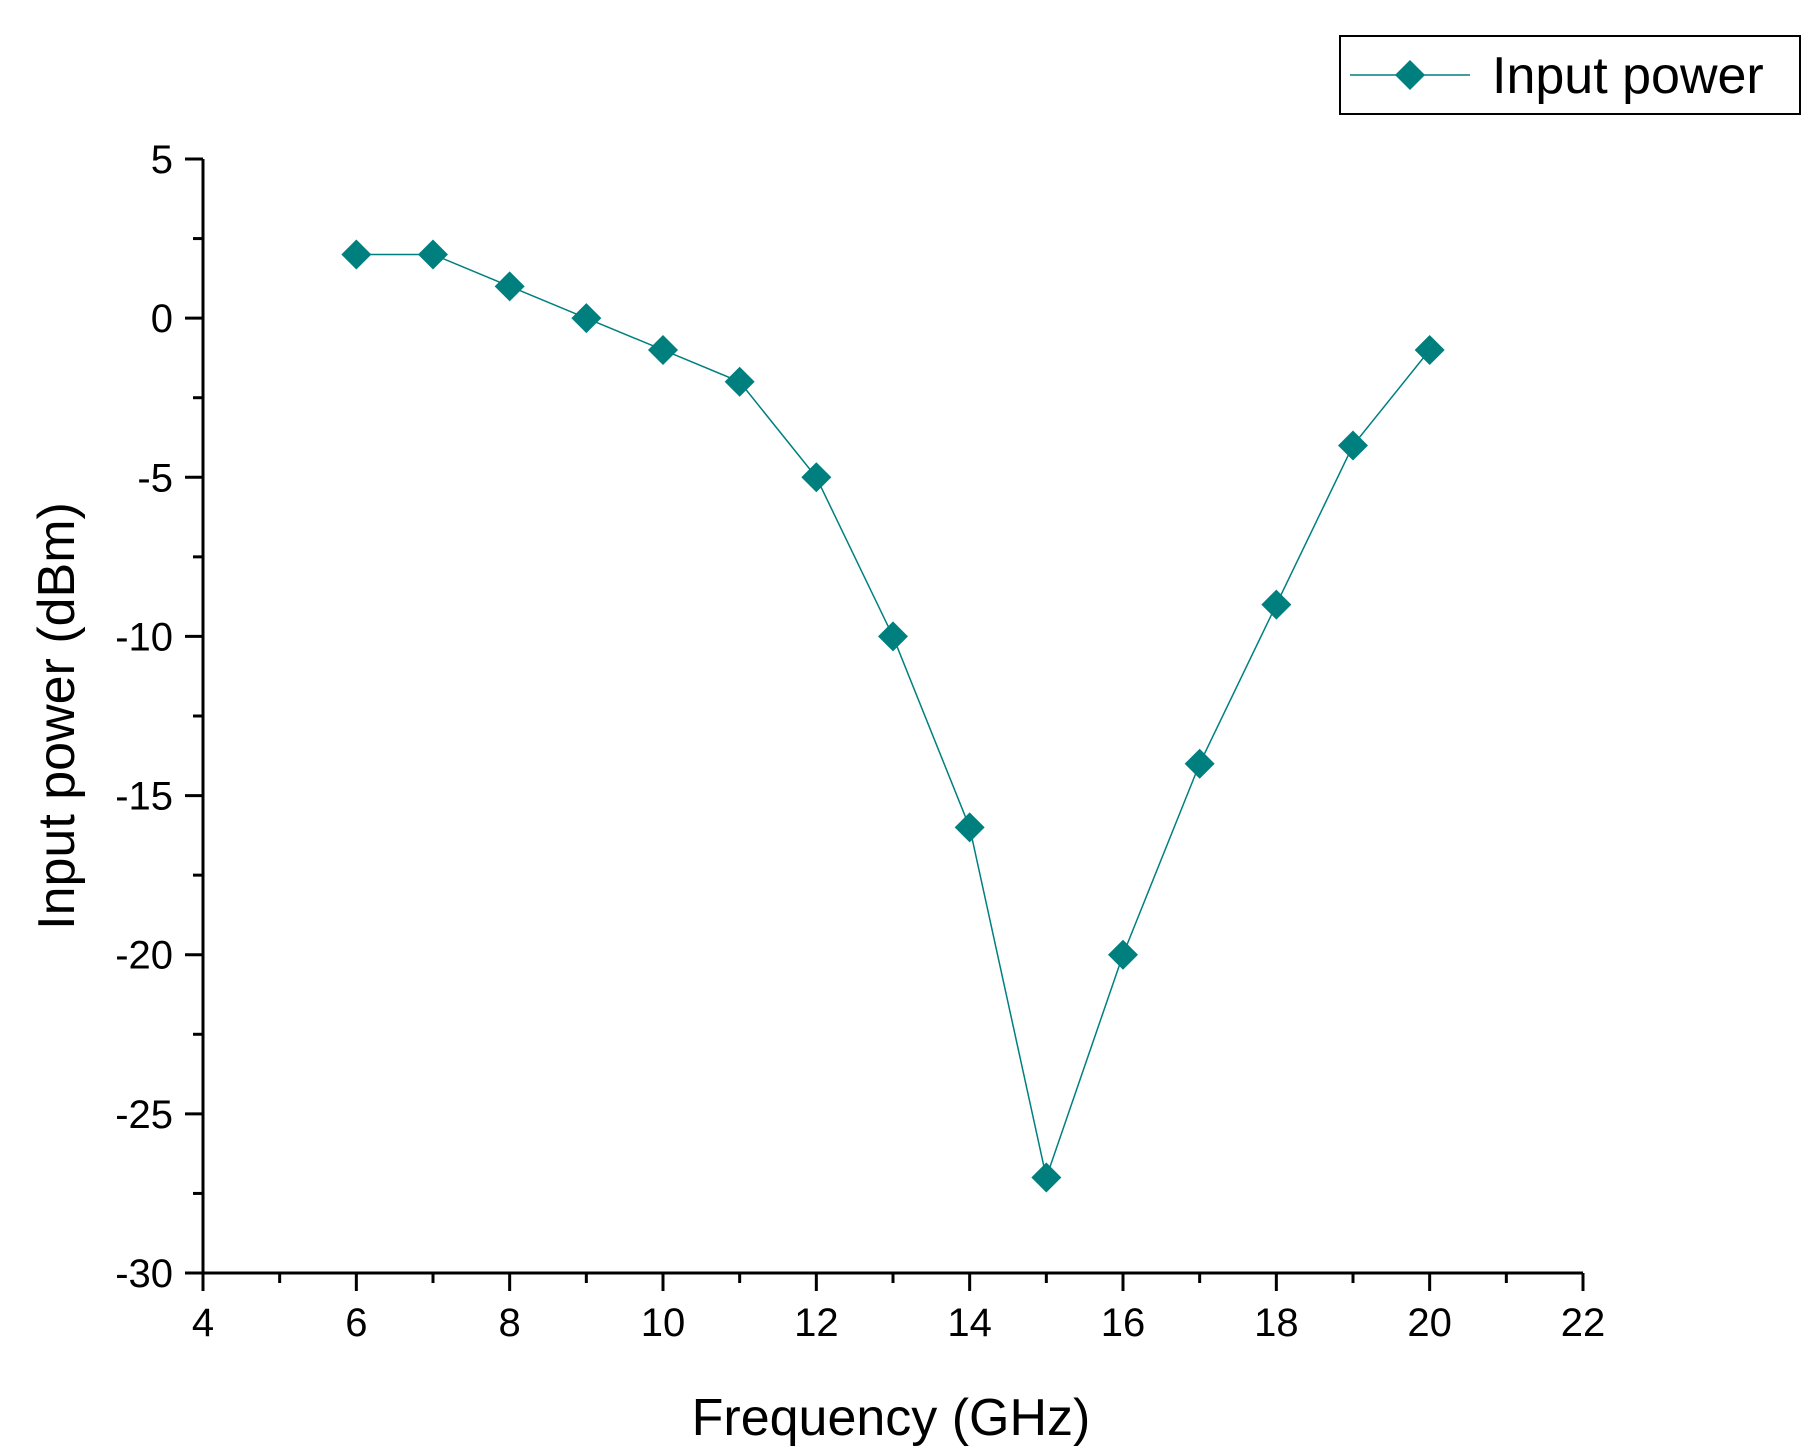  Describe the element at coordinates (57, 716) in the screenshot. I see `y-axis-title: Input power (dBm)` at that location.